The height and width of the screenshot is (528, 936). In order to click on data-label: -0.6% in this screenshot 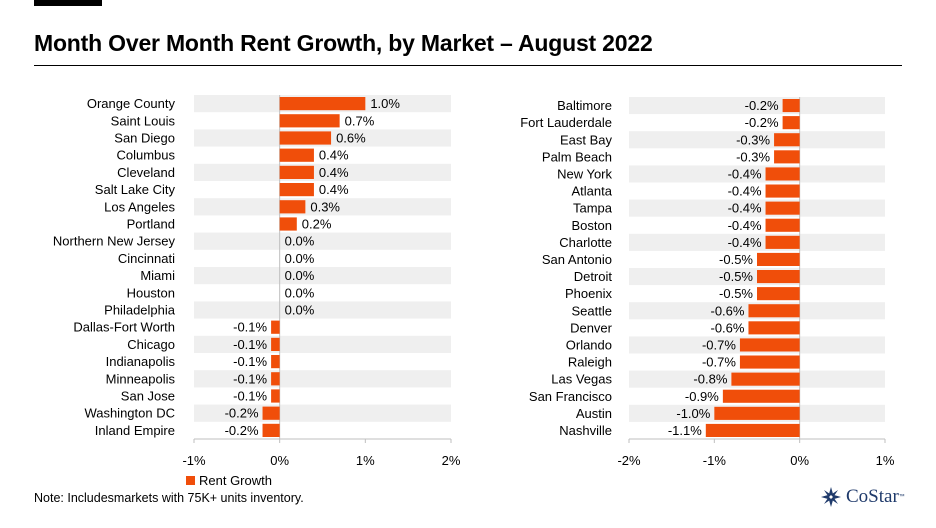, I will do `click(727, 310)`.